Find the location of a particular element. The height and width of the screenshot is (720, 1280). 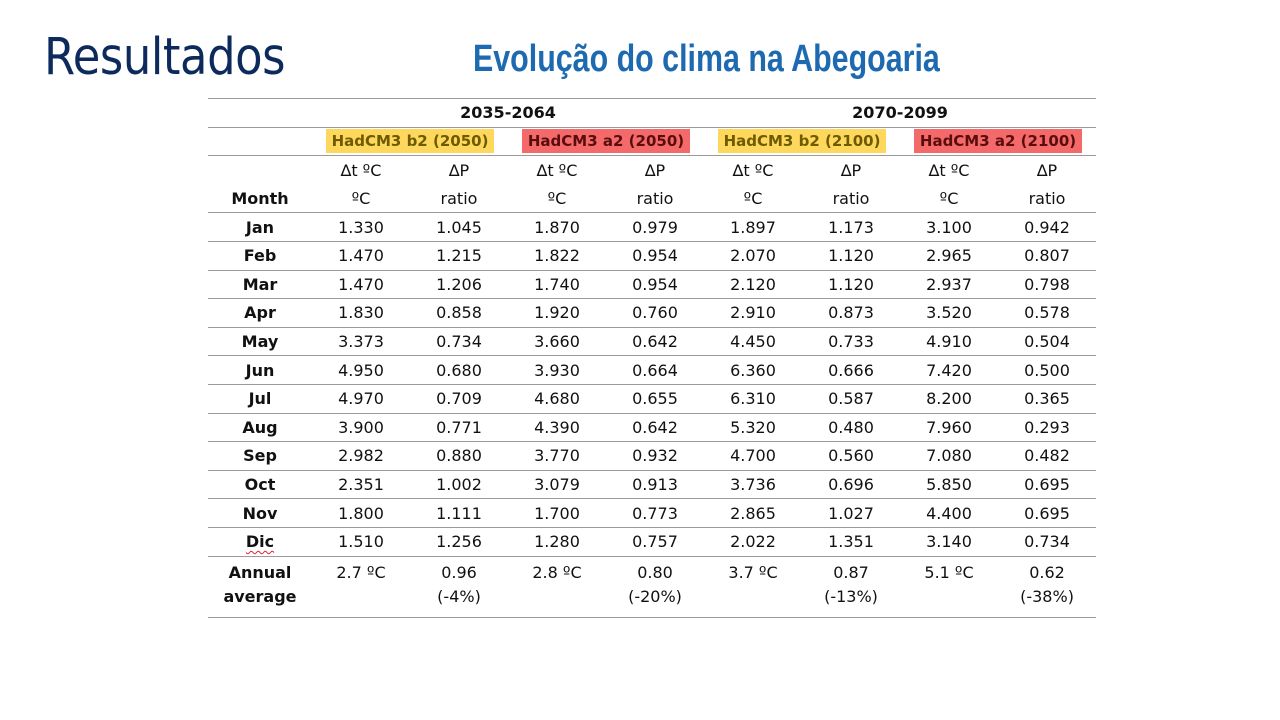

value-cell: 0.696 is located at coordinates (851, 484).